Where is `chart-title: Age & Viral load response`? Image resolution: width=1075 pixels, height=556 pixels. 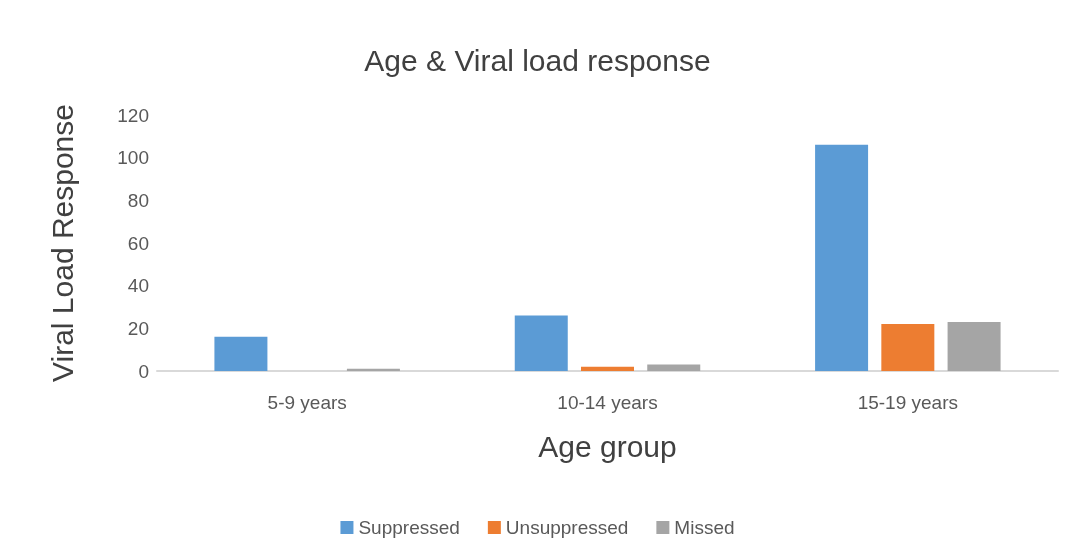 chart-title: Age & Viral load response is located at coordinates (537, 60).